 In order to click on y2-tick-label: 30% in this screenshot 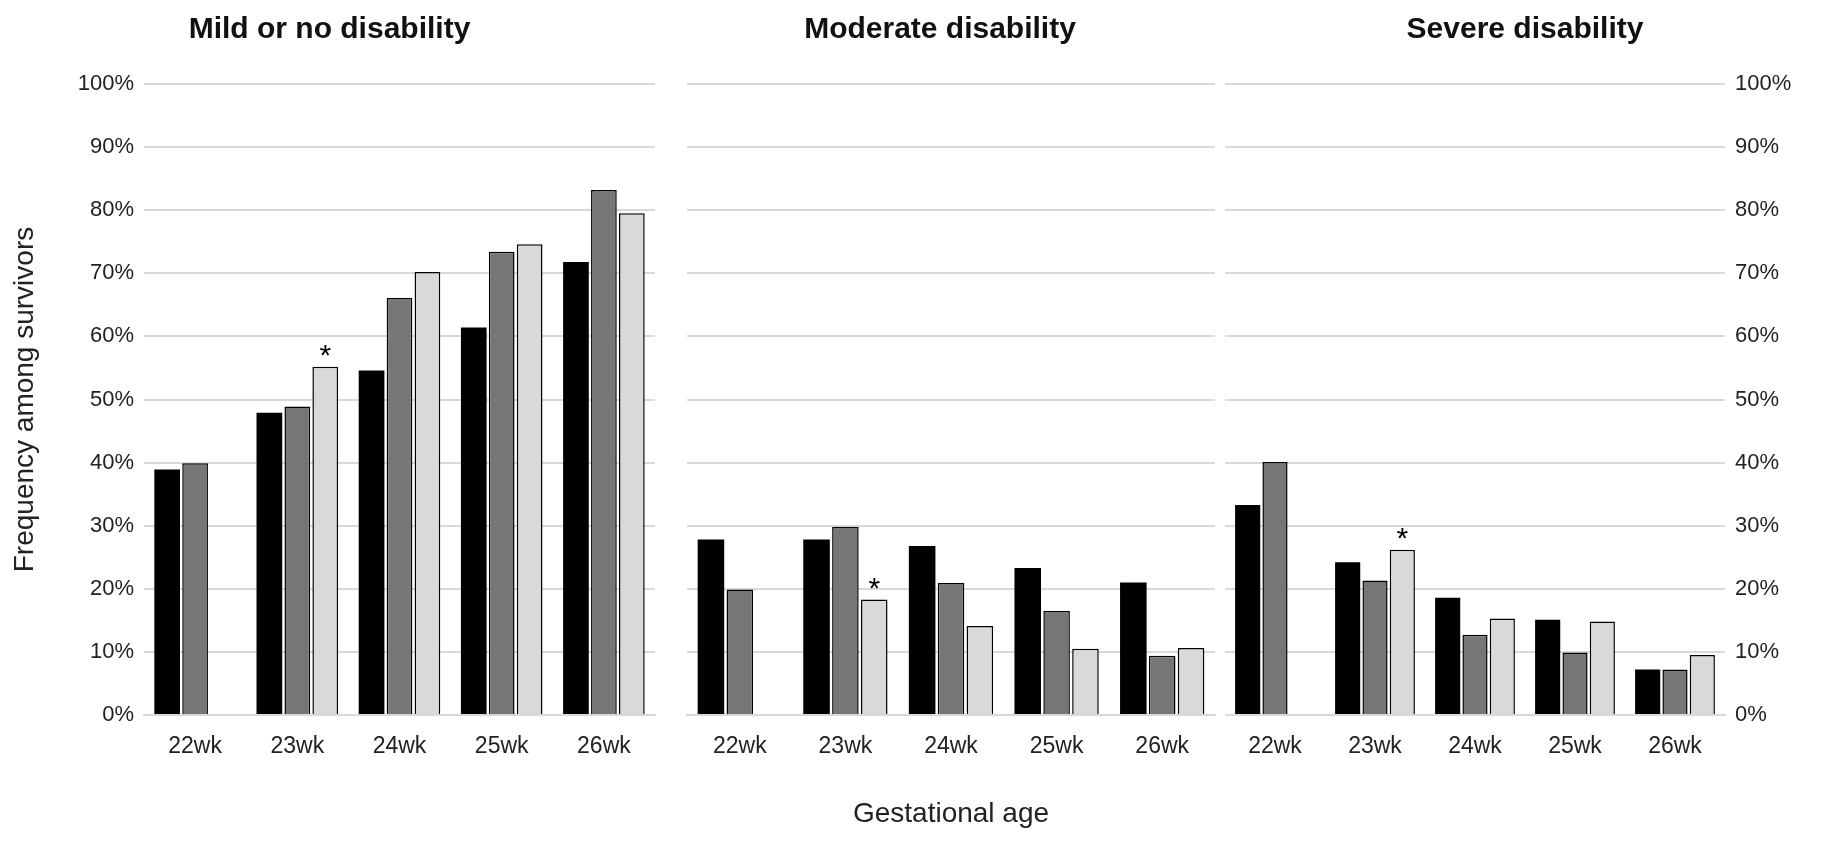, I will do `click(1757, 524)`.